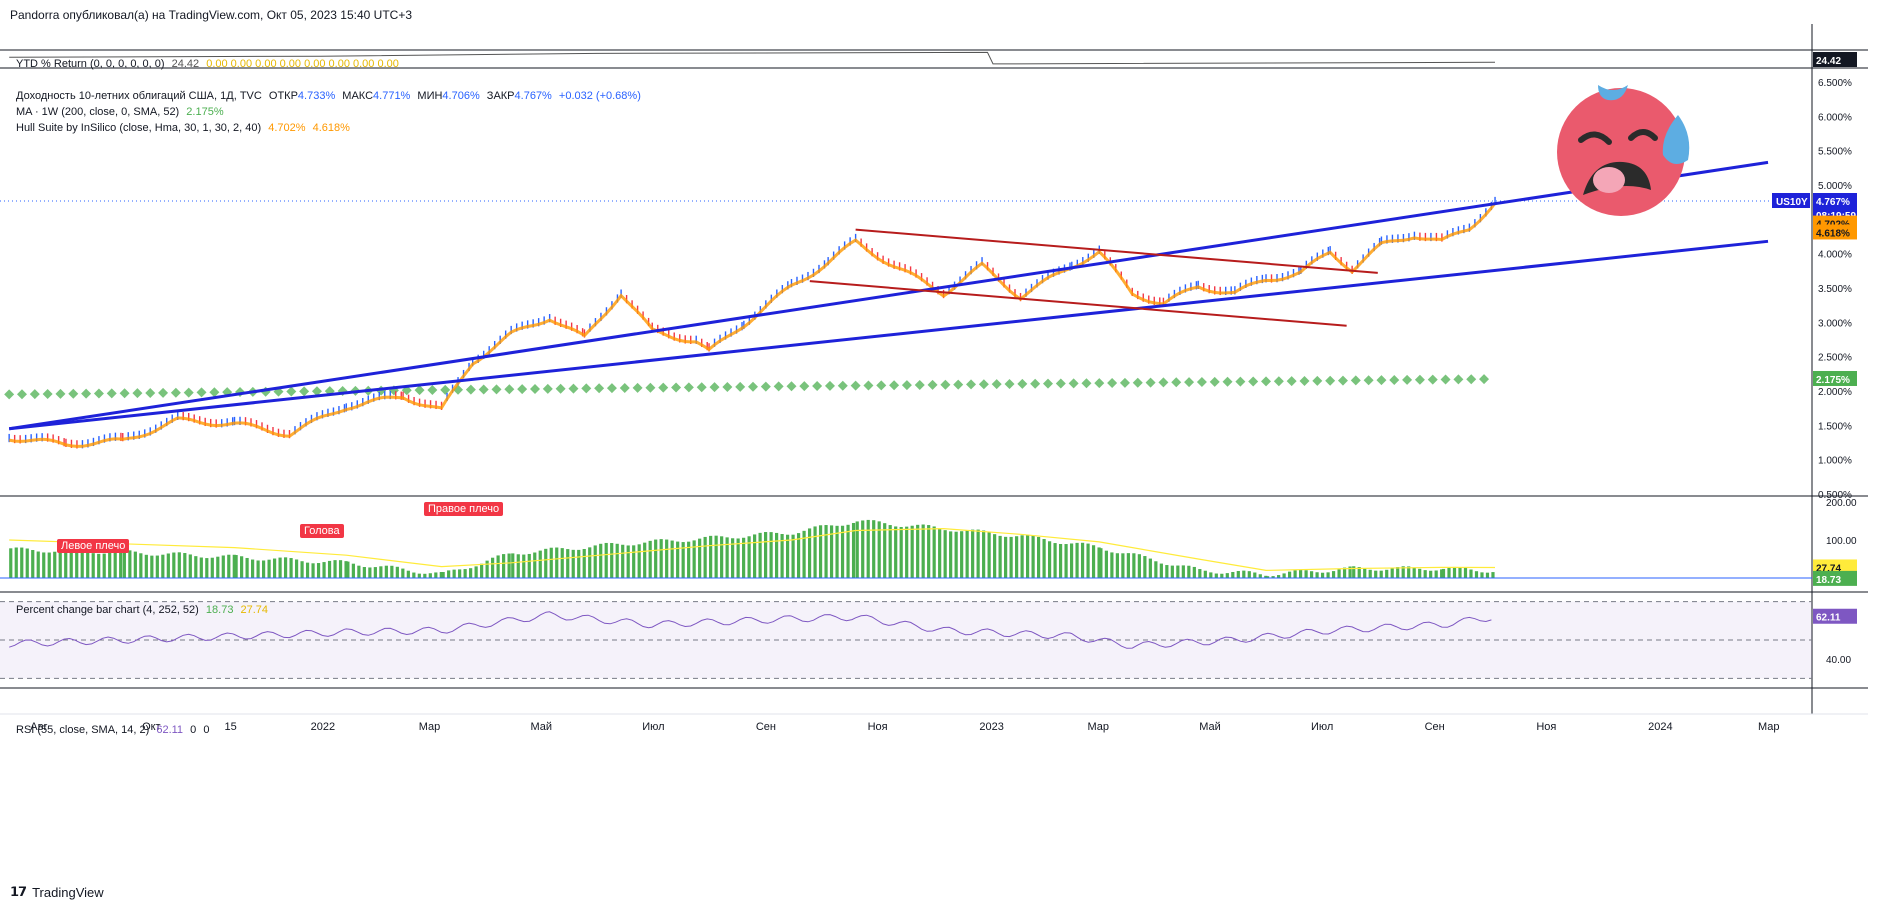 This screenshot has width=1891, height=911. Describe the element at coordinates (93, 546) in the screenshot. I see `left-shoulder-label: Левое плечо` at that location.